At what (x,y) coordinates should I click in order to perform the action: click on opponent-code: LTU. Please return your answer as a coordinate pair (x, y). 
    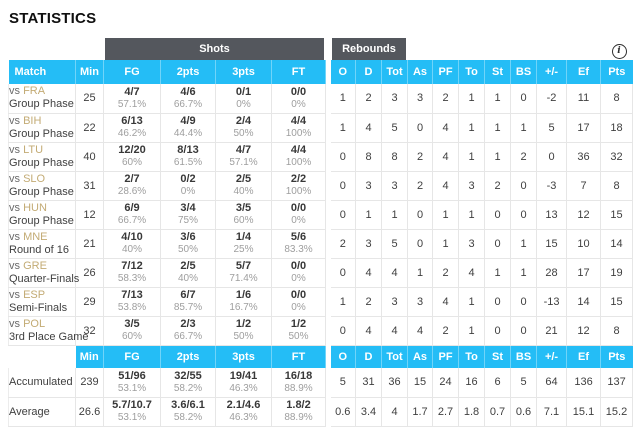
    Looking at the image, I should click on (33, 149).